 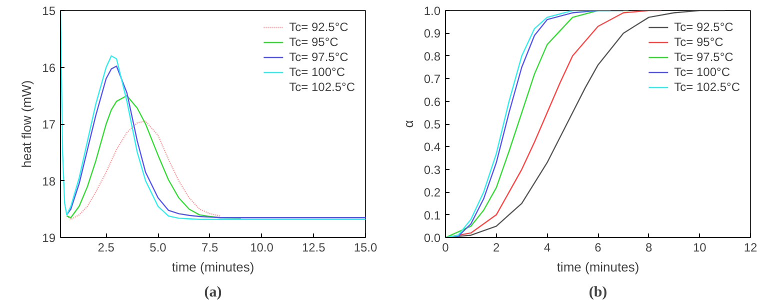 I want to click on y-tick-label: 0.1, so click(x=432, y=215).